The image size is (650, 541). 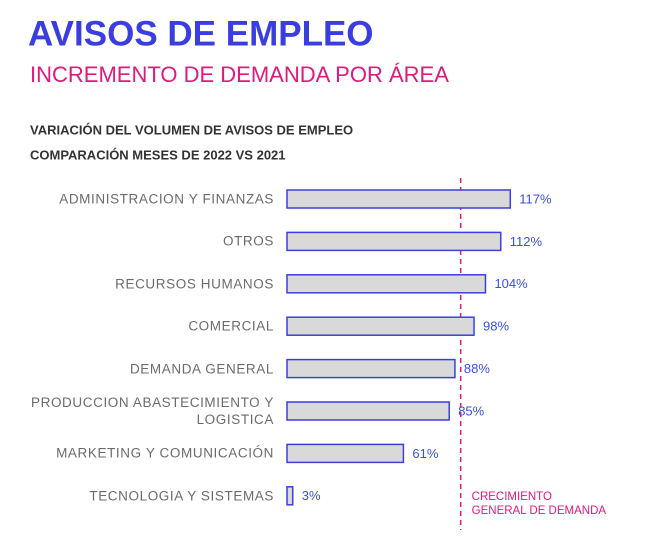 What do you see at coordinates (194, 284) in the screenshot?
I see `category-label: RECURSOS HUMANOS` at bounding box center [194, 284].